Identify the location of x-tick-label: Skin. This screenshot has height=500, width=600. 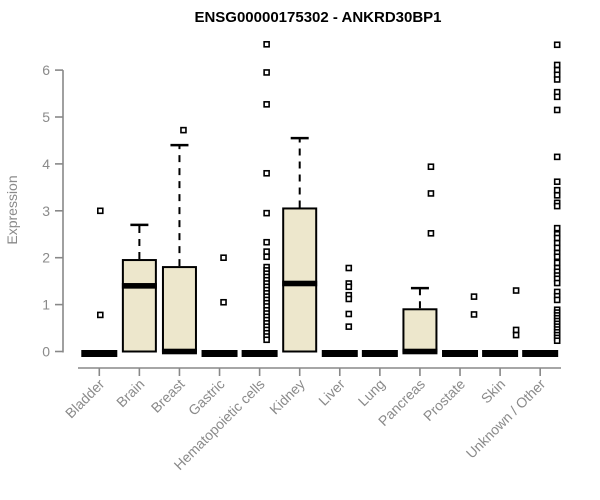
(493, 391).